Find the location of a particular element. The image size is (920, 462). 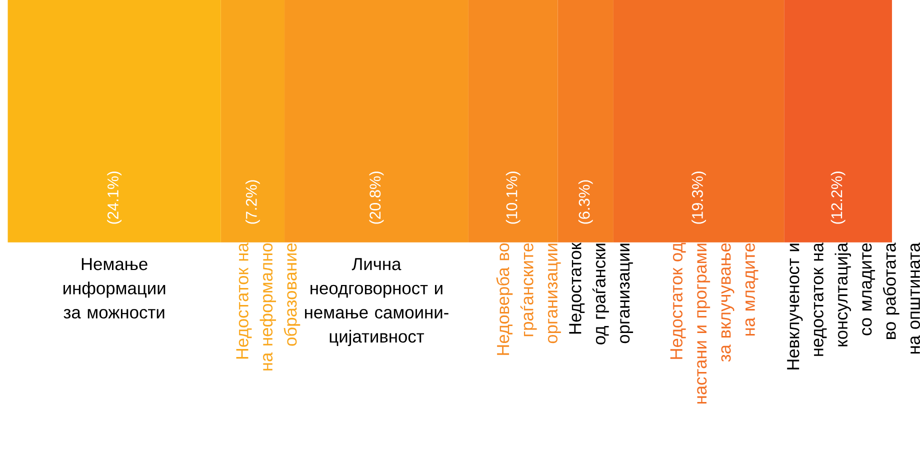

text: Недостаток од граѓански организации is located at coordinates (601, 293).